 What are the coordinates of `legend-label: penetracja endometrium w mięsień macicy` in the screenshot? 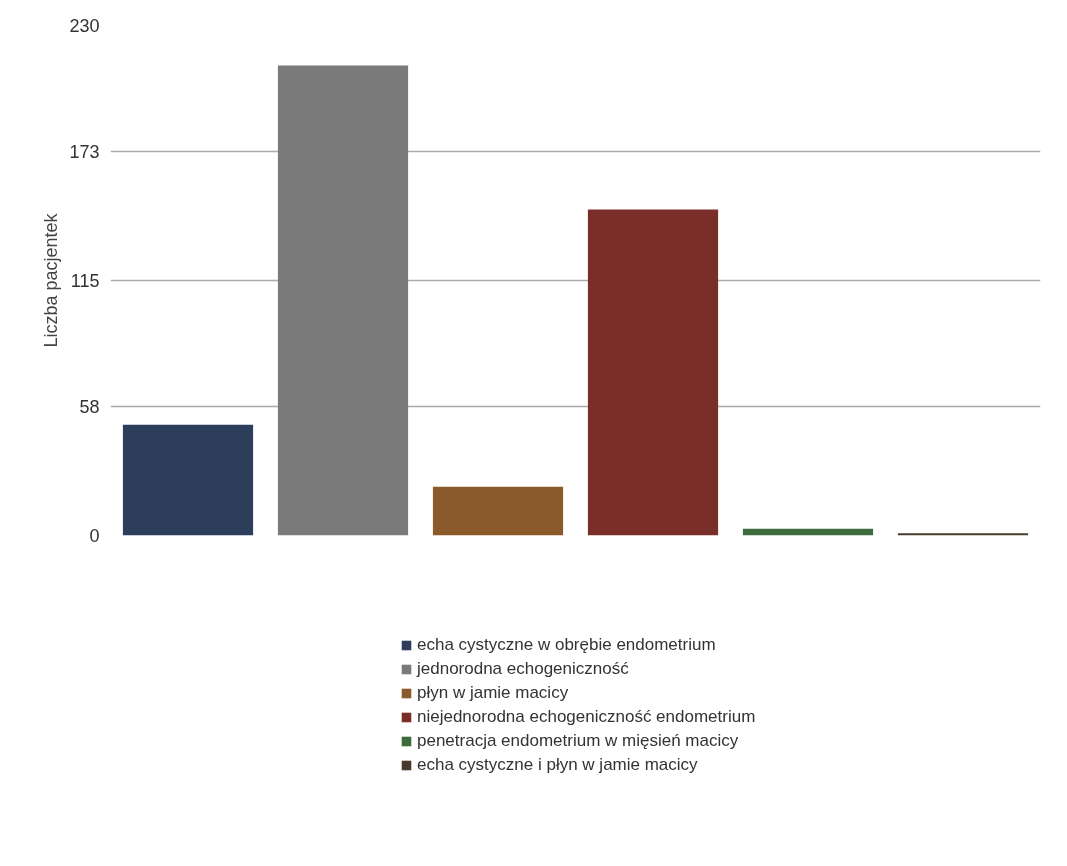 It's located at (578, 741).